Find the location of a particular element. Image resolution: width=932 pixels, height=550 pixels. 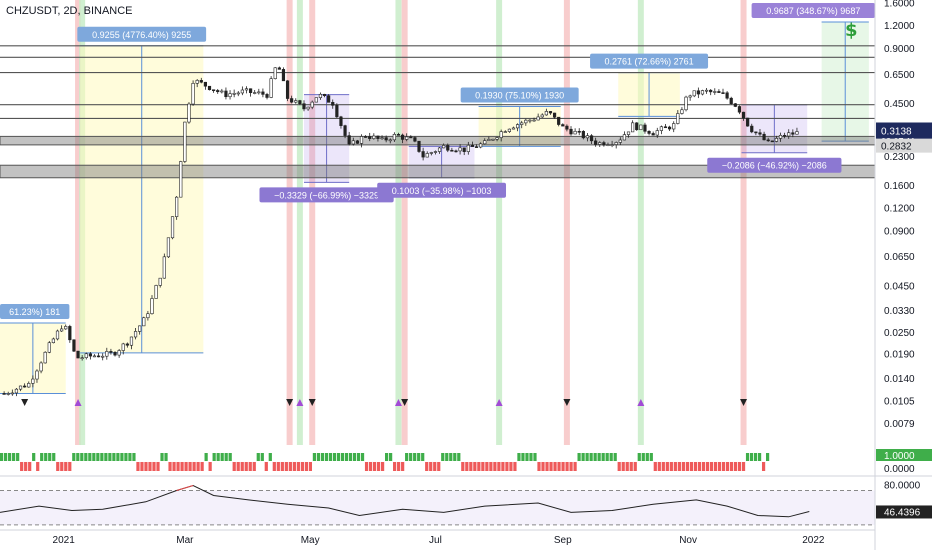

arrow-markers is located at coordinates (384, 402).